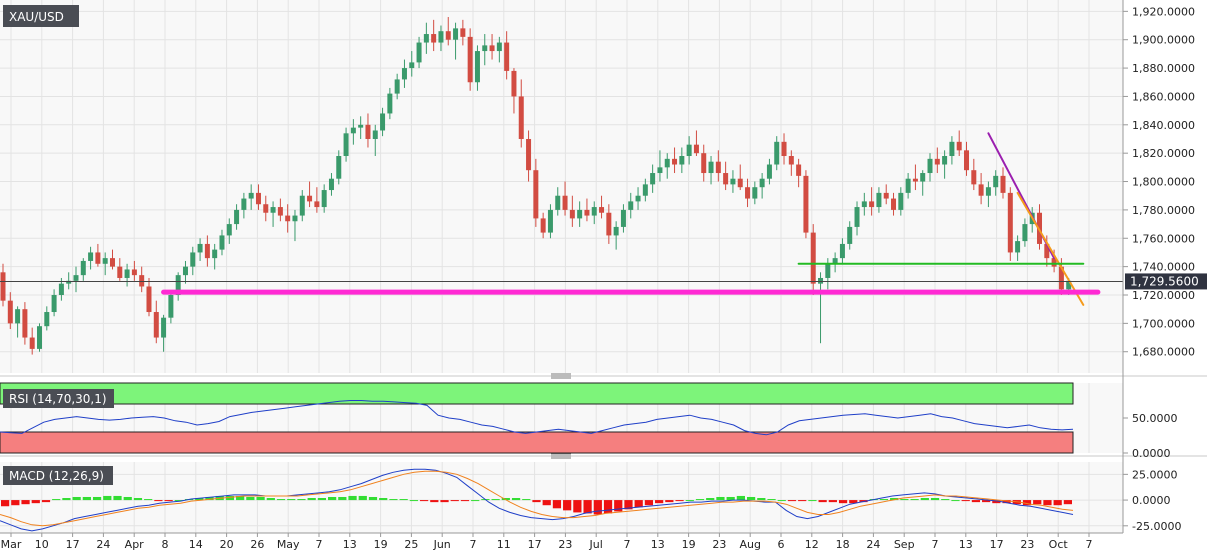 This screenshot has height=555, width=1207. What do you see at coordinates (1151, 500) in the screenshot?
I see `macd-y-tick-label: 0.0000` at bounding box center [1151, 500].